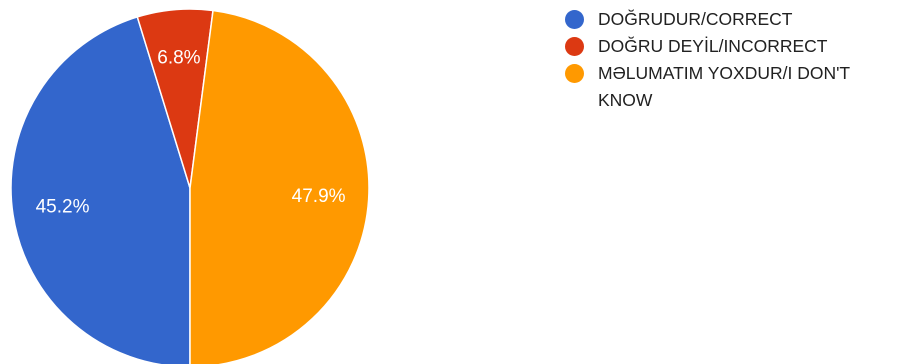 Image resolution: width=917 pixels, height=364 pixels. What do you see at coordinates (178, 57) in the screenshot?
I see `pie-label-incorrect: 6.8%` at bounding box center [178, 57].